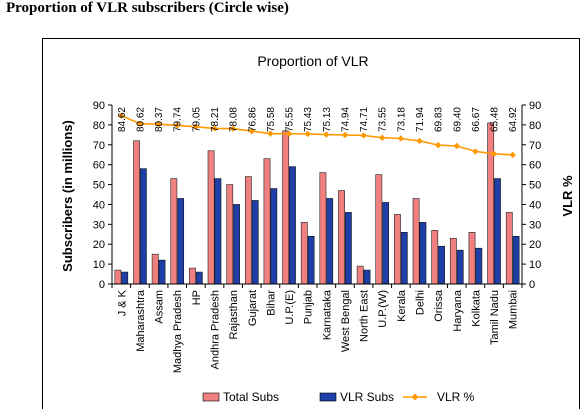  Describe the element at coordinates (178, 119) in the screenshot. I see `data-label: 79.74` at that location.